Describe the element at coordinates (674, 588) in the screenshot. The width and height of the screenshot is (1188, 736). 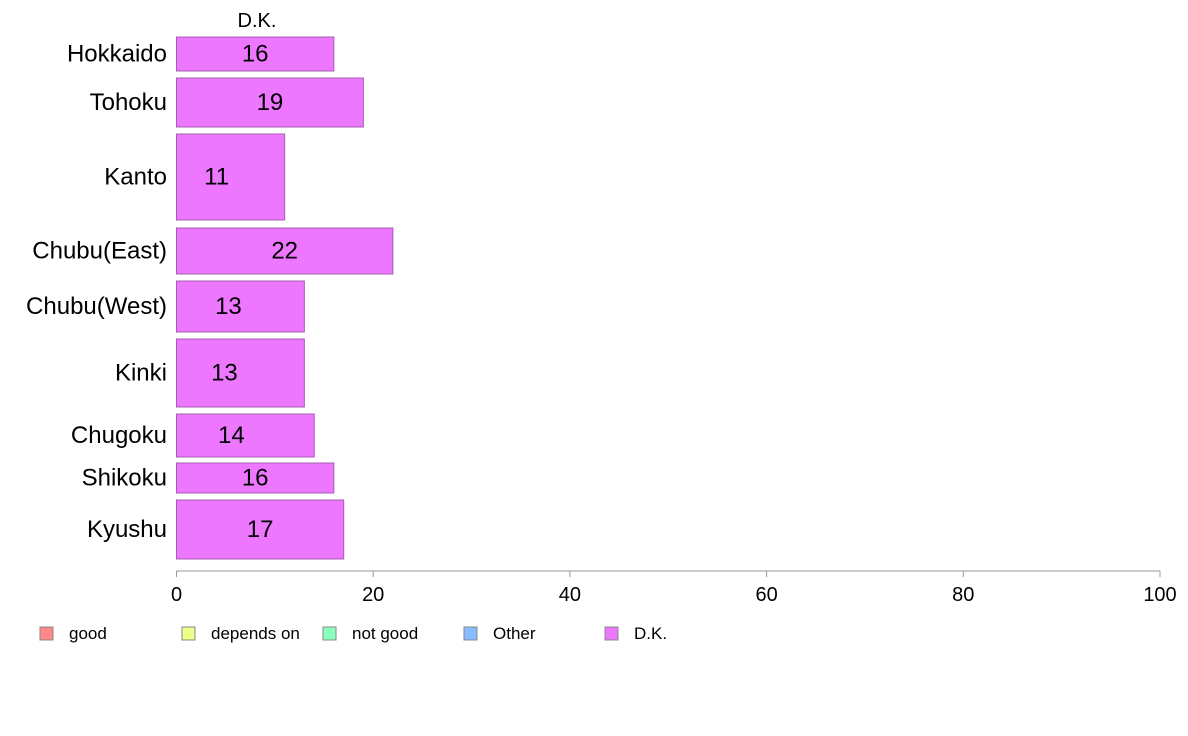
I see `x-axis: 0 20 40 60 80 100` at that location.